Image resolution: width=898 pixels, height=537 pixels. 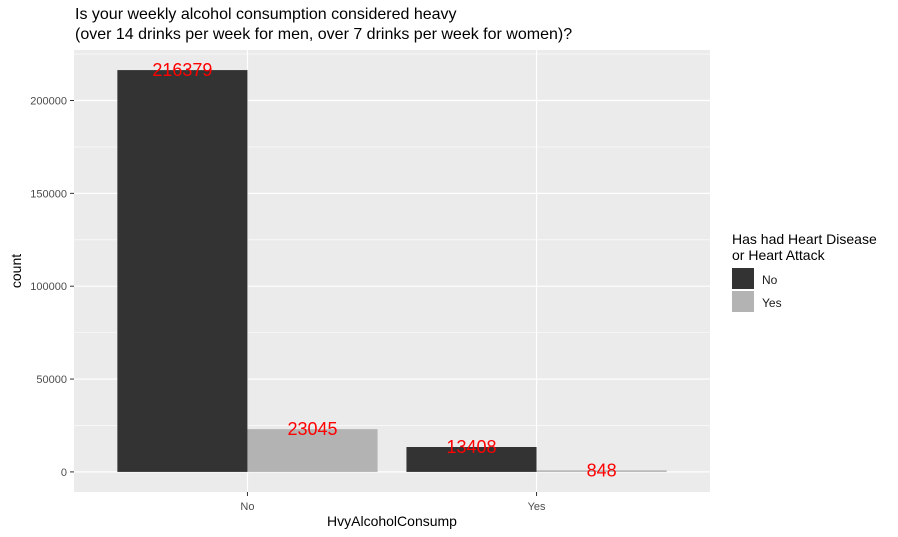 I want to click on bar-yes-no, so click(x=471, y=459).